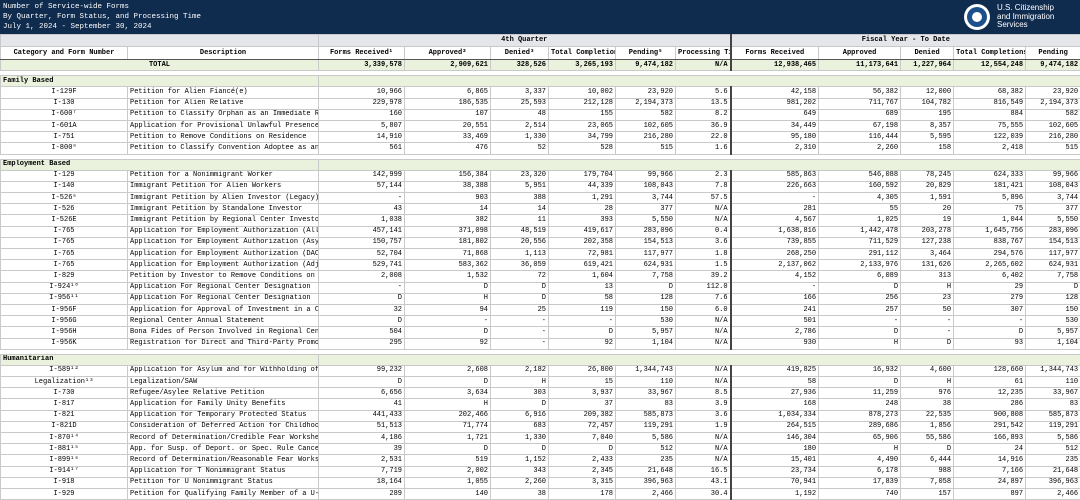 Image resolution: width=1080 pixels, height=500 pixels. What do you see at coordinates (990, 175) in the screenshot?
I see `value-cell: 624,333` at bounding box center [990, 175].